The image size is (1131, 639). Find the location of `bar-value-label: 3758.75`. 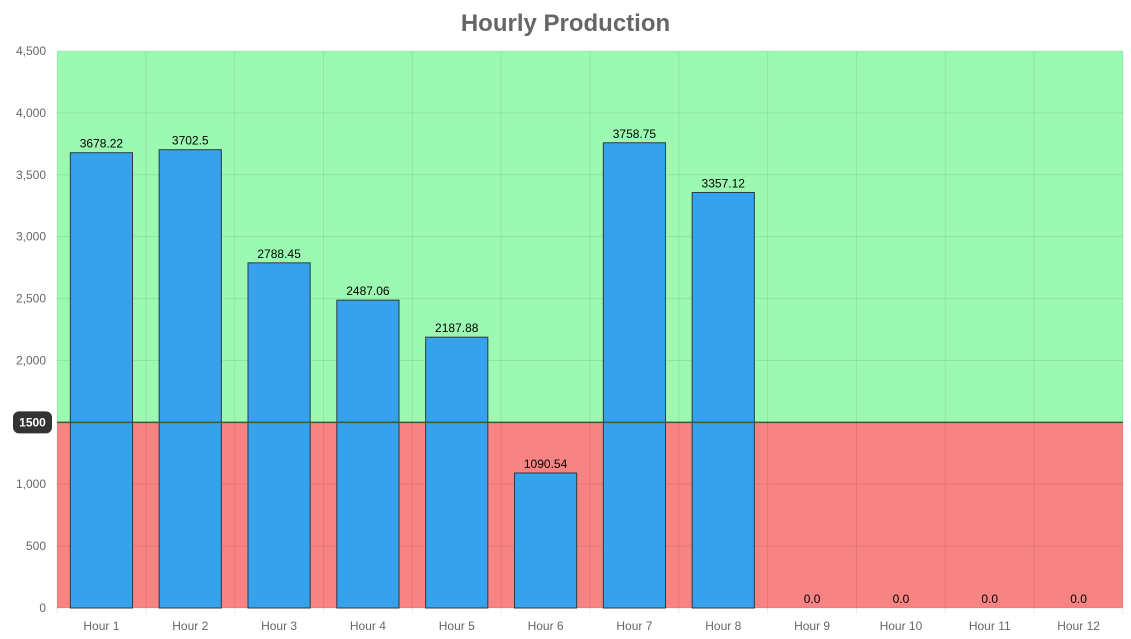

bar-value-label: 3758.75 is located at coordinates (635, 134).